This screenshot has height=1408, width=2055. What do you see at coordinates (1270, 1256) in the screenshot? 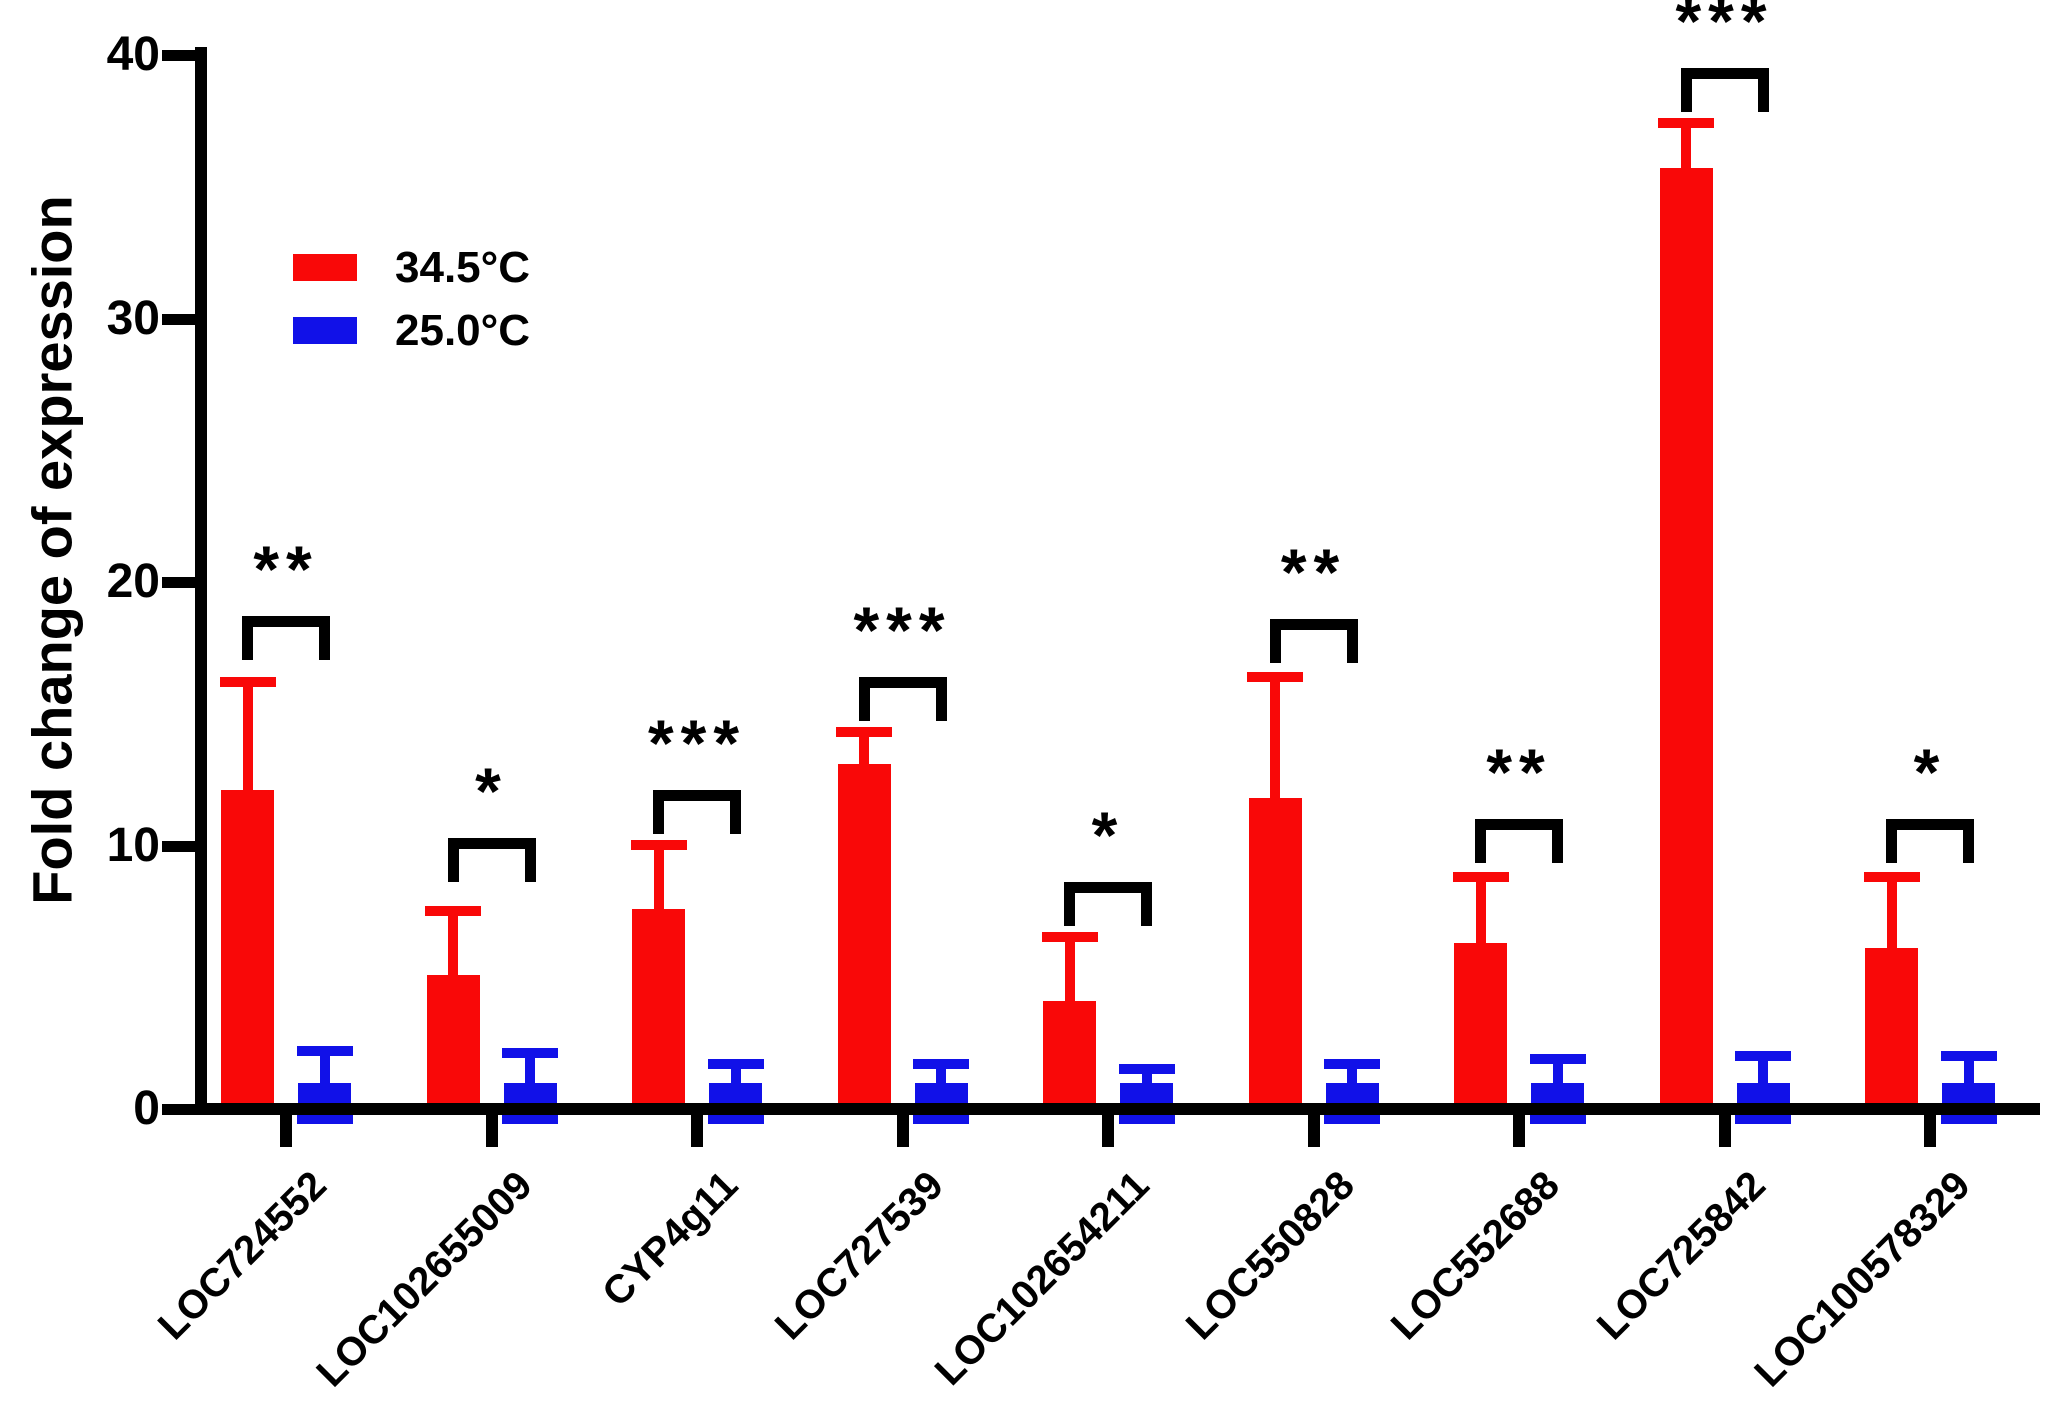
I see `x-category-label: LOC550828` at bounding box center [1270, 1256].